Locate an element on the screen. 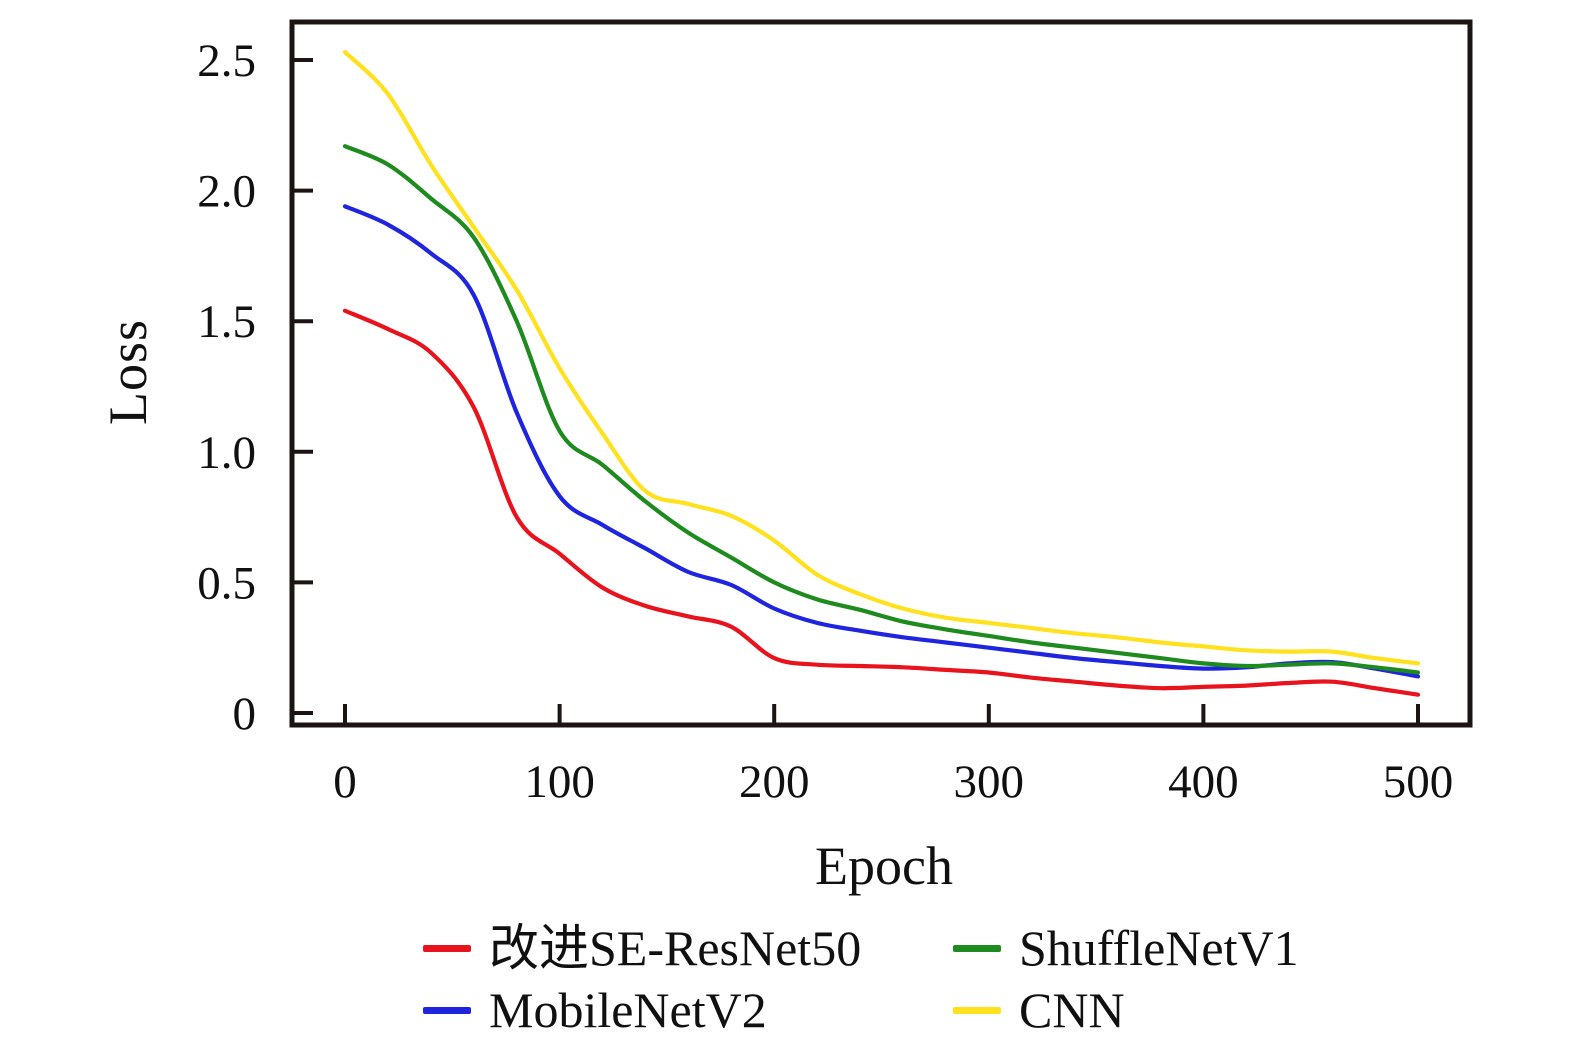 The image size is (1575, 1045). x-tick-label: 0 is located at coordinates (345, 782).